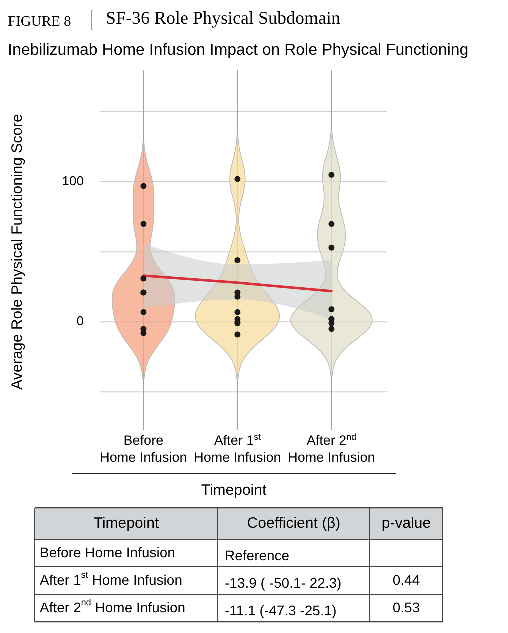 This screenshot has width=508, height=633. I want to click on text: p-value, so click(407, 523).